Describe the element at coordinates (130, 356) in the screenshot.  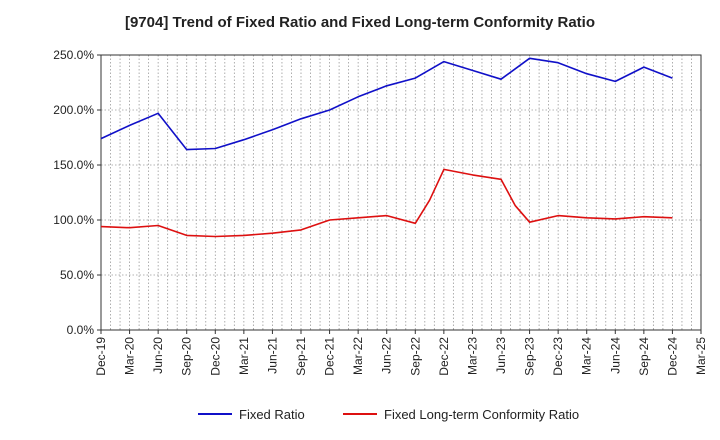
I see `x-tick-label: Mar-20` at that location.